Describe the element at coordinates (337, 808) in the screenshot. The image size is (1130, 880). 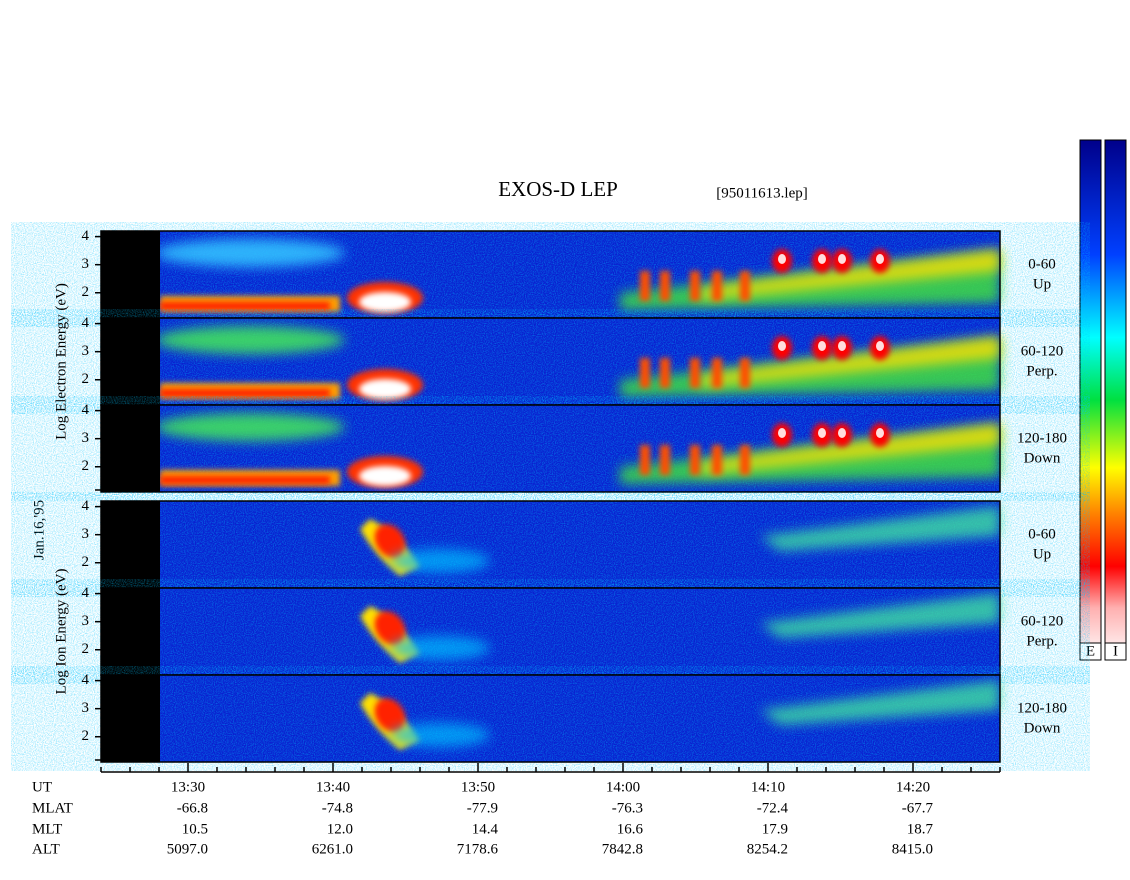
I see `ephemeris-value: -74.8` at that location.